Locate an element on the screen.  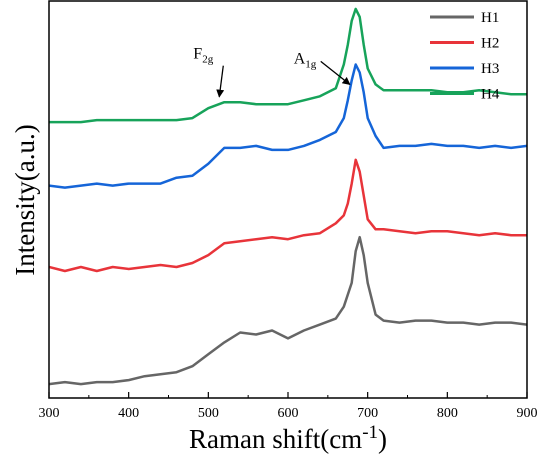
legend: H1 H2 H3 H4 is located at coordinates (465, 56).